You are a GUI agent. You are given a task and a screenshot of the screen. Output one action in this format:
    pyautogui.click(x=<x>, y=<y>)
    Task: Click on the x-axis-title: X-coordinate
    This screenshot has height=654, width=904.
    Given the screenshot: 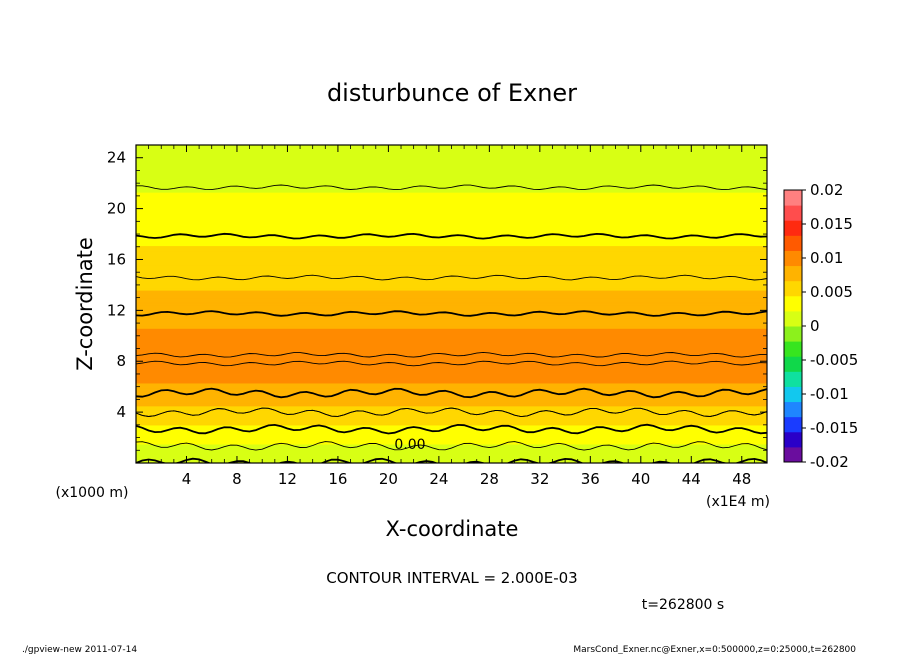 What is the action you would take?
    pyautogui.click(x=452, y=529)
    